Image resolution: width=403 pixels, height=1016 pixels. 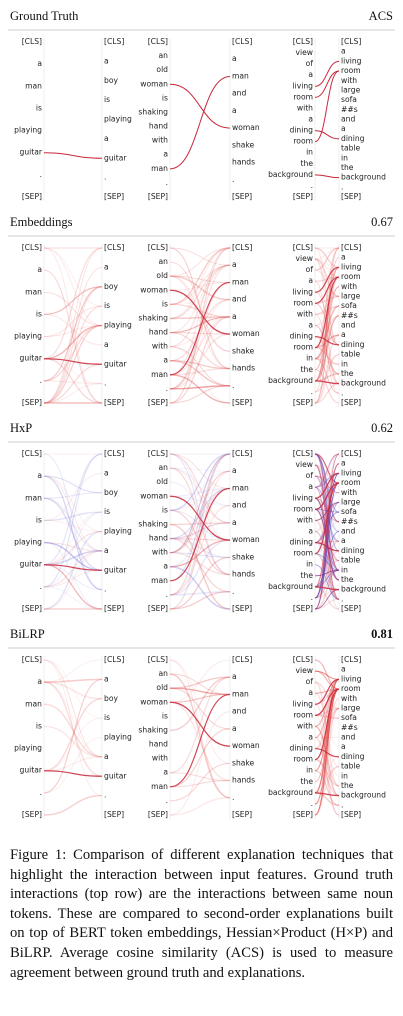 I want to click on right-token: guitar, so click(x=115, y=569).